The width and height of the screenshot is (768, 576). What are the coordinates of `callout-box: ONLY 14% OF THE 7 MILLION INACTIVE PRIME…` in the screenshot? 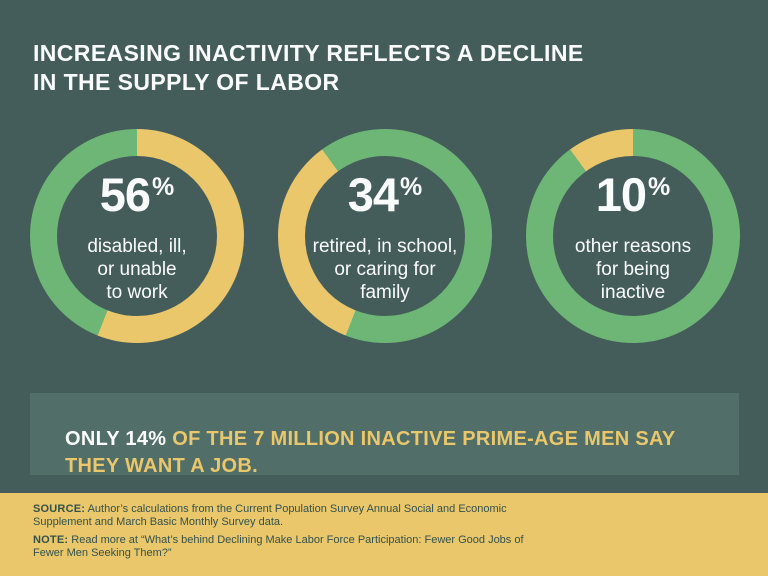 It's located at (384, 435).